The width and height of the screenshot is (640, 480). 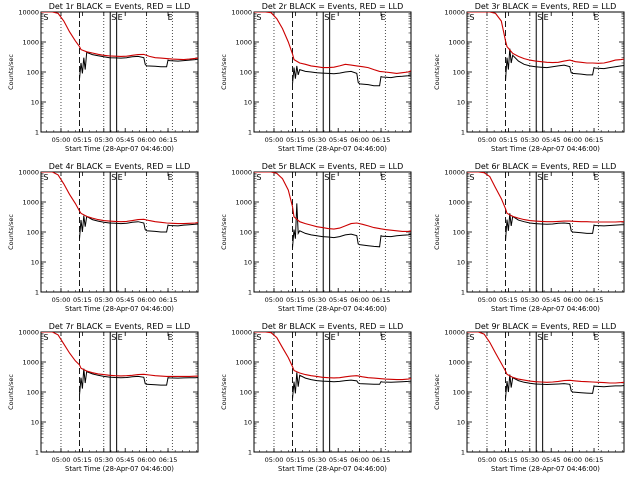 I want to click on chart-title: Det 3r BLACK = Events, RED = LLD, so click(x=546, y=6).